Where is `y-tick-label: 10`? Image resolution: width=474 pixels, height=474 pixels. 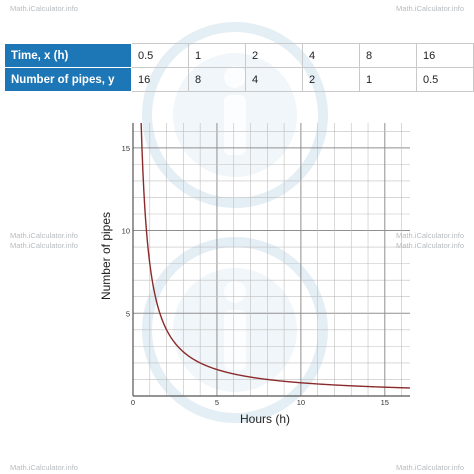
y-tick-label: 10 is located at coordinates (126, 231).